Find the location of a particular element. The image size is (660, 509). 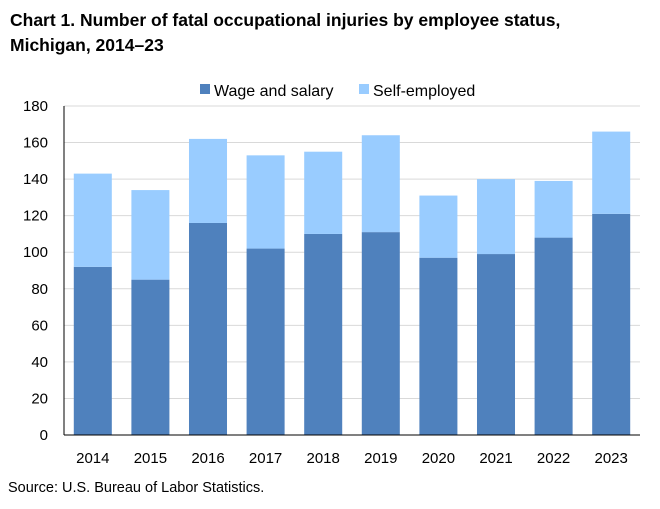

y-tick-label: 140 is located at coordinates (35, 179).